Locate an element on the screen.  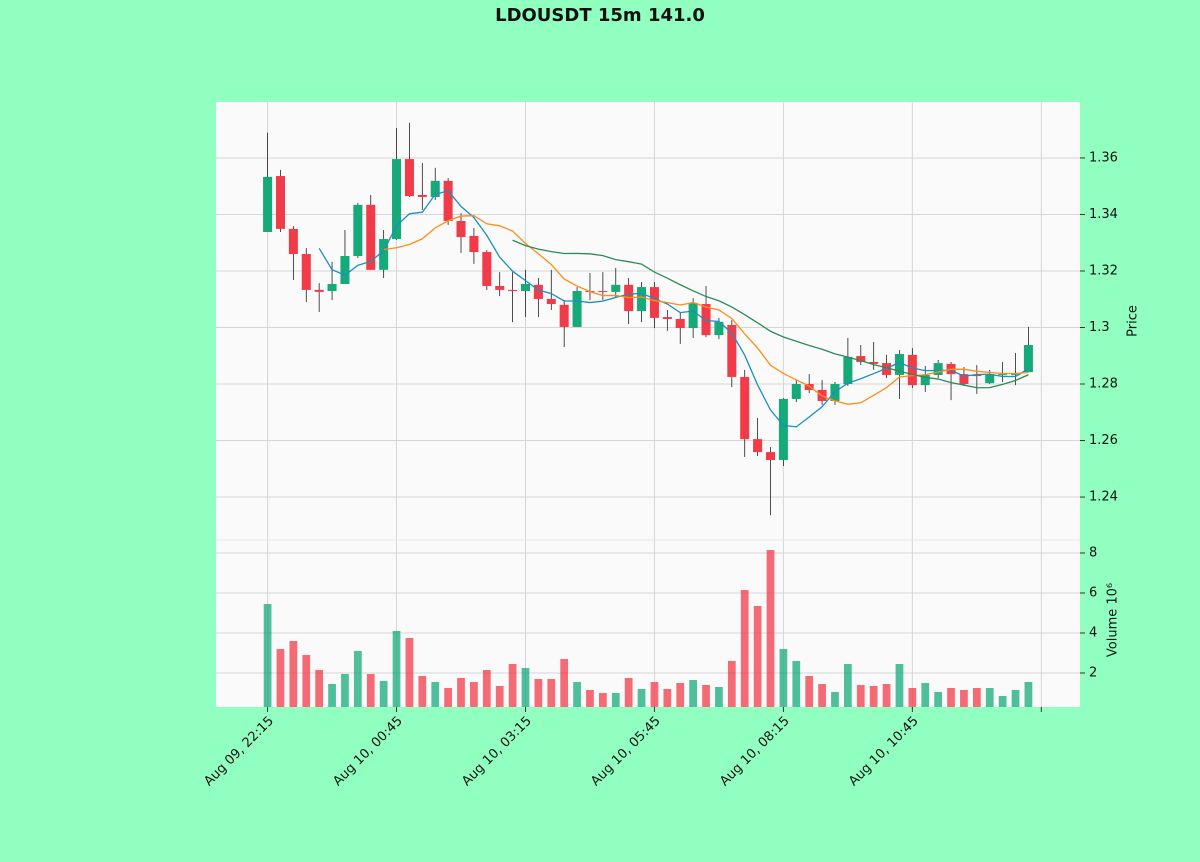
y-tick-label: 1.32 is located at coordinates (1103, 270).